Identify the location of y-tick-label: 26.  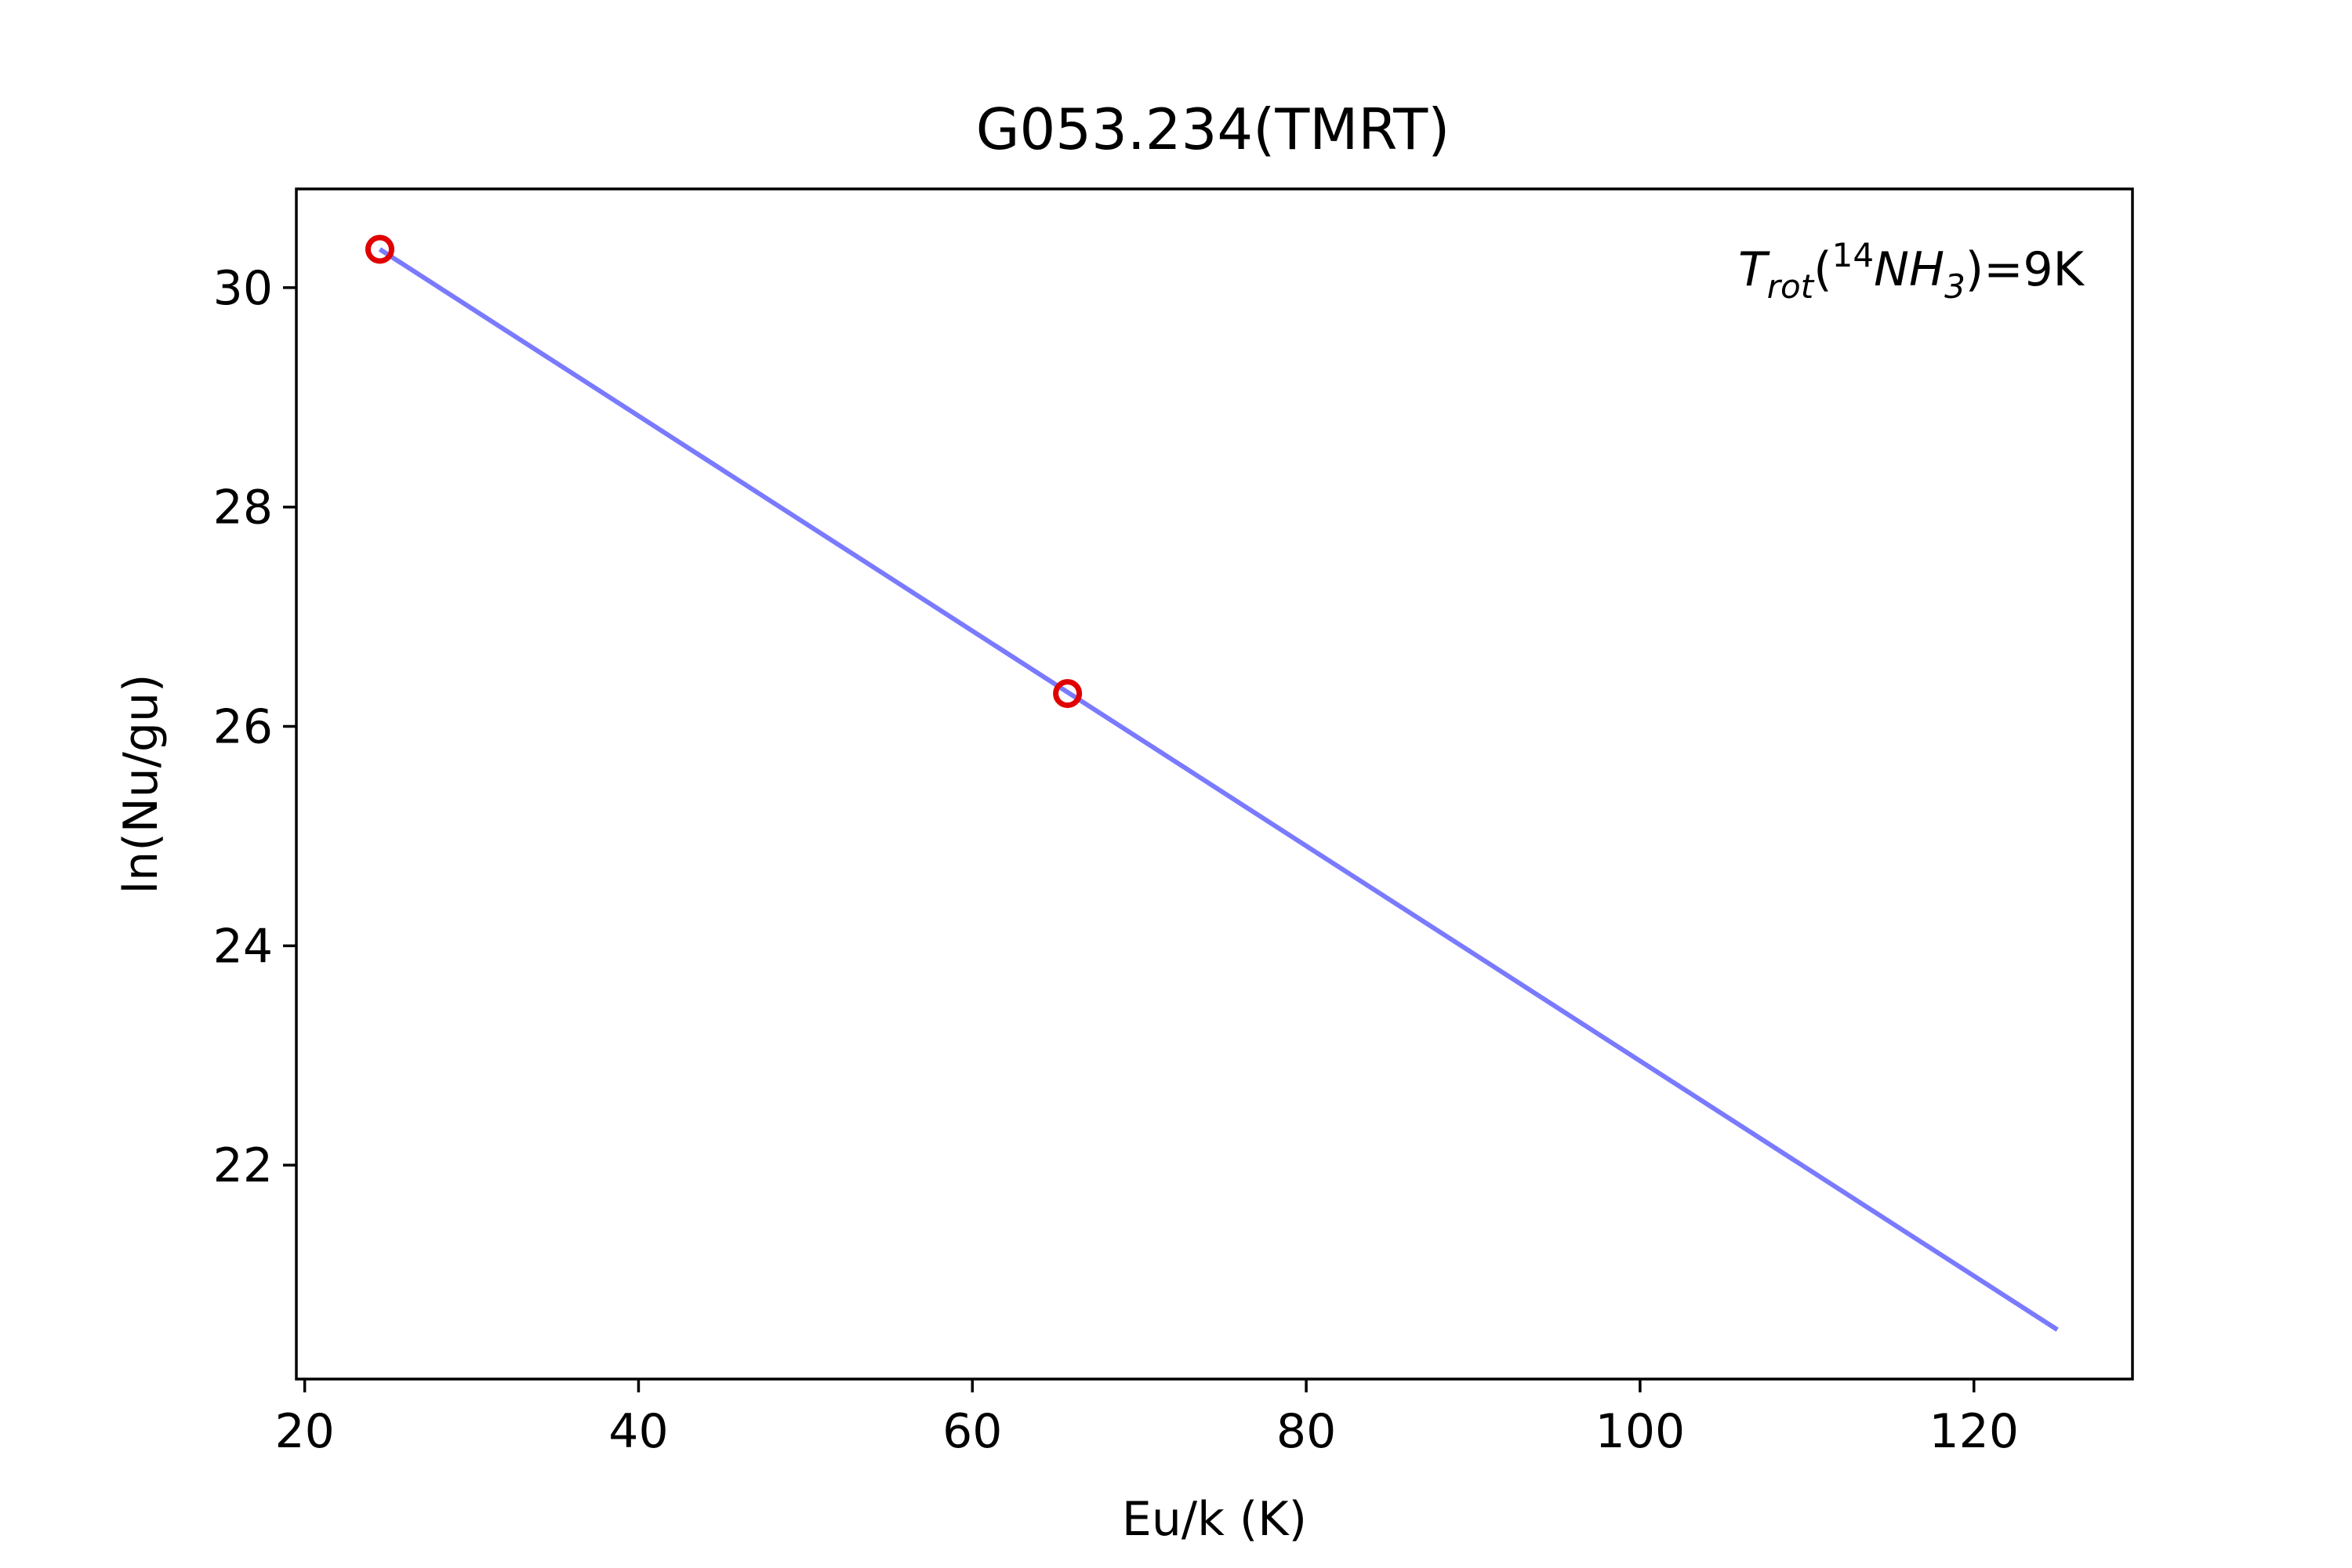
(243, 727).